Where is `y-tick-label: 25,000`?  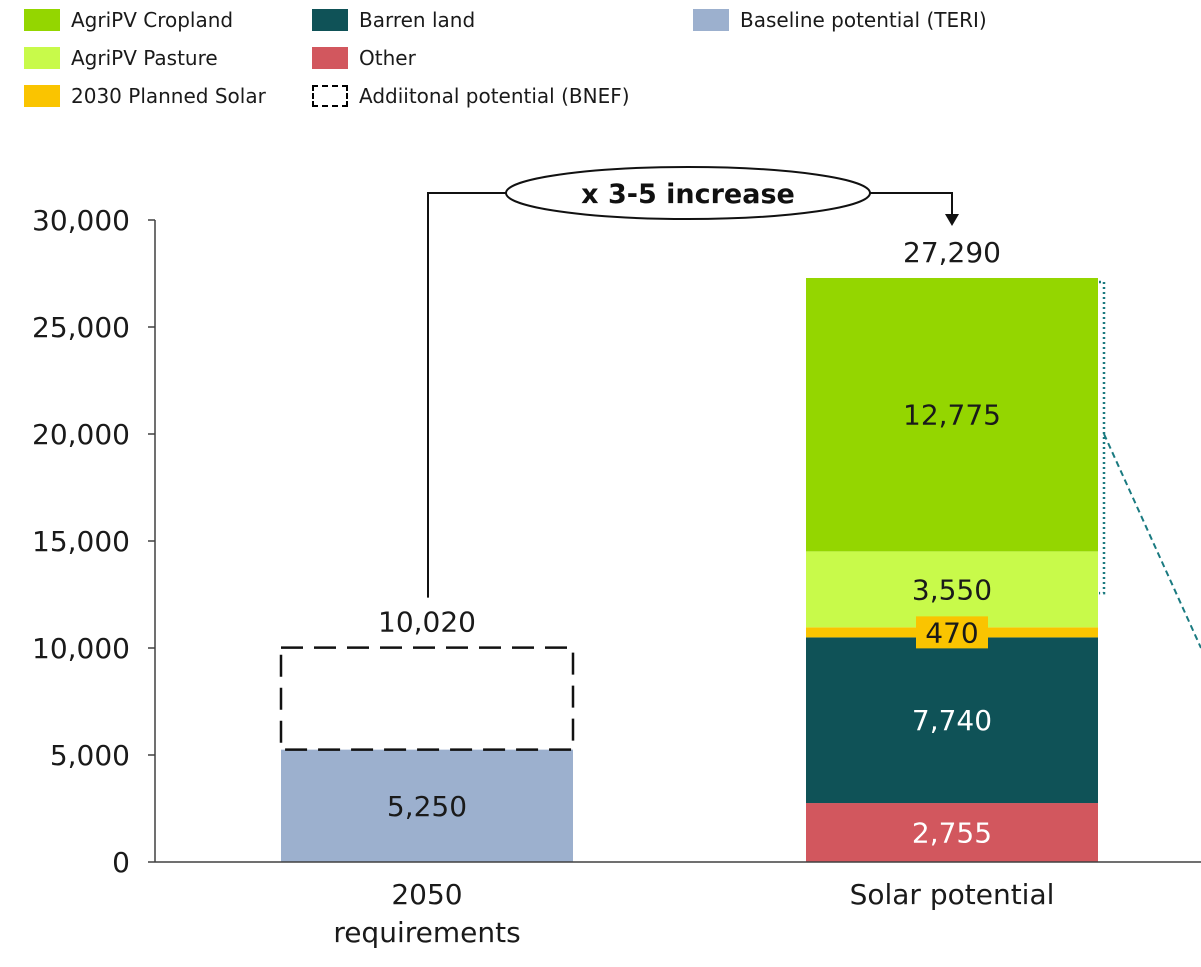
y-tick-label: 25,000 is located at coordinates (81, 327).